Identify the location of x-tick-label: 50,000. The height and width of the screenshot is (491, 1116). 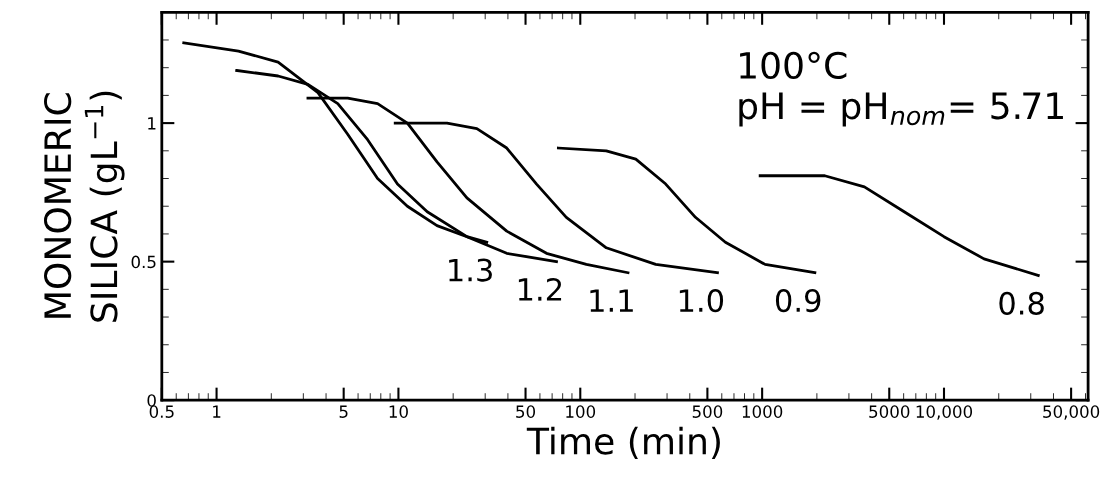
(1071, 412).